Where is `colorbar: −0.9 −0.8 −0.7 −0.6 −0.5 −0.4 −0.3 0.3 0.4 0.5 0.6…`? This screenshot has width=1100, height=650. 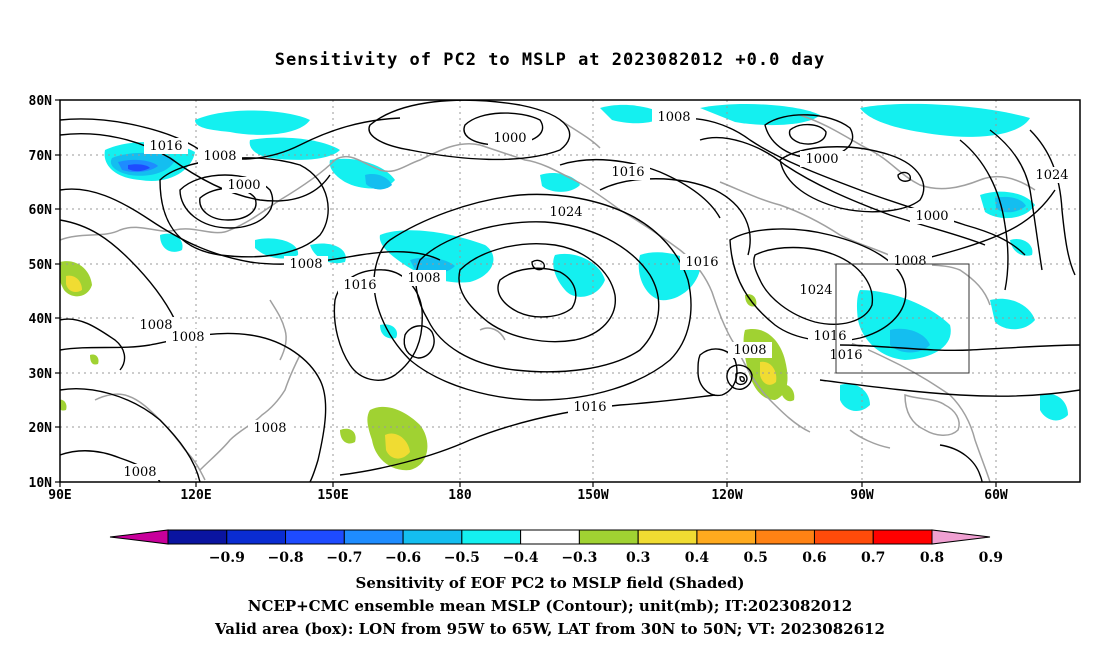 colorbar: −0.9 −0.8 −0.7 −0.6 −0.5 −0.4 −0.3 0.3 0.4 0.5 0.6… is located at coordinates (556, 547).